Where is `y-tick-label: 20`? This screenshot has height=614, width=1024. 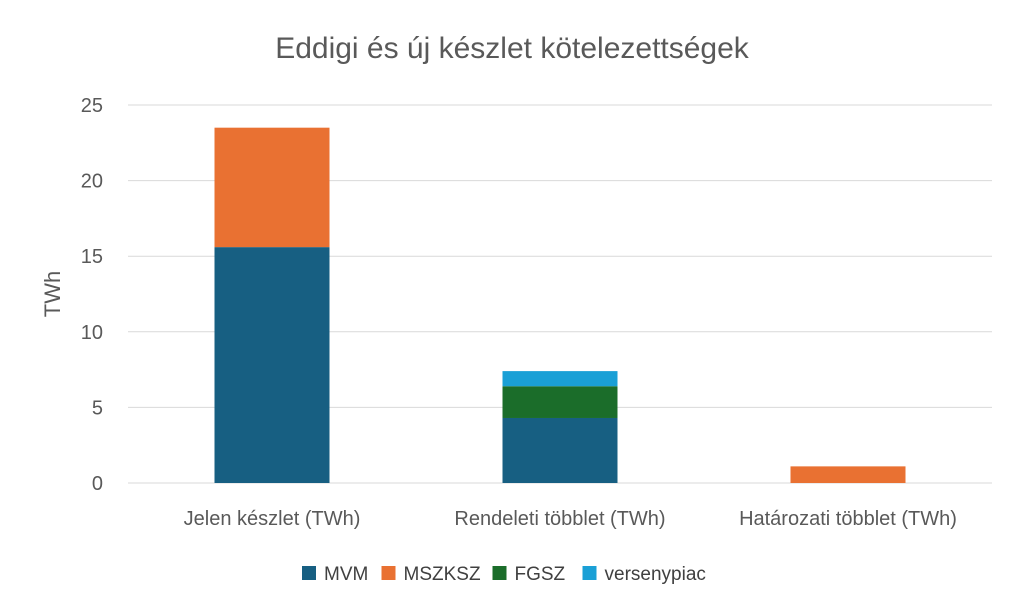 y-tick-label: 20 is located at coordinates (92, 182).